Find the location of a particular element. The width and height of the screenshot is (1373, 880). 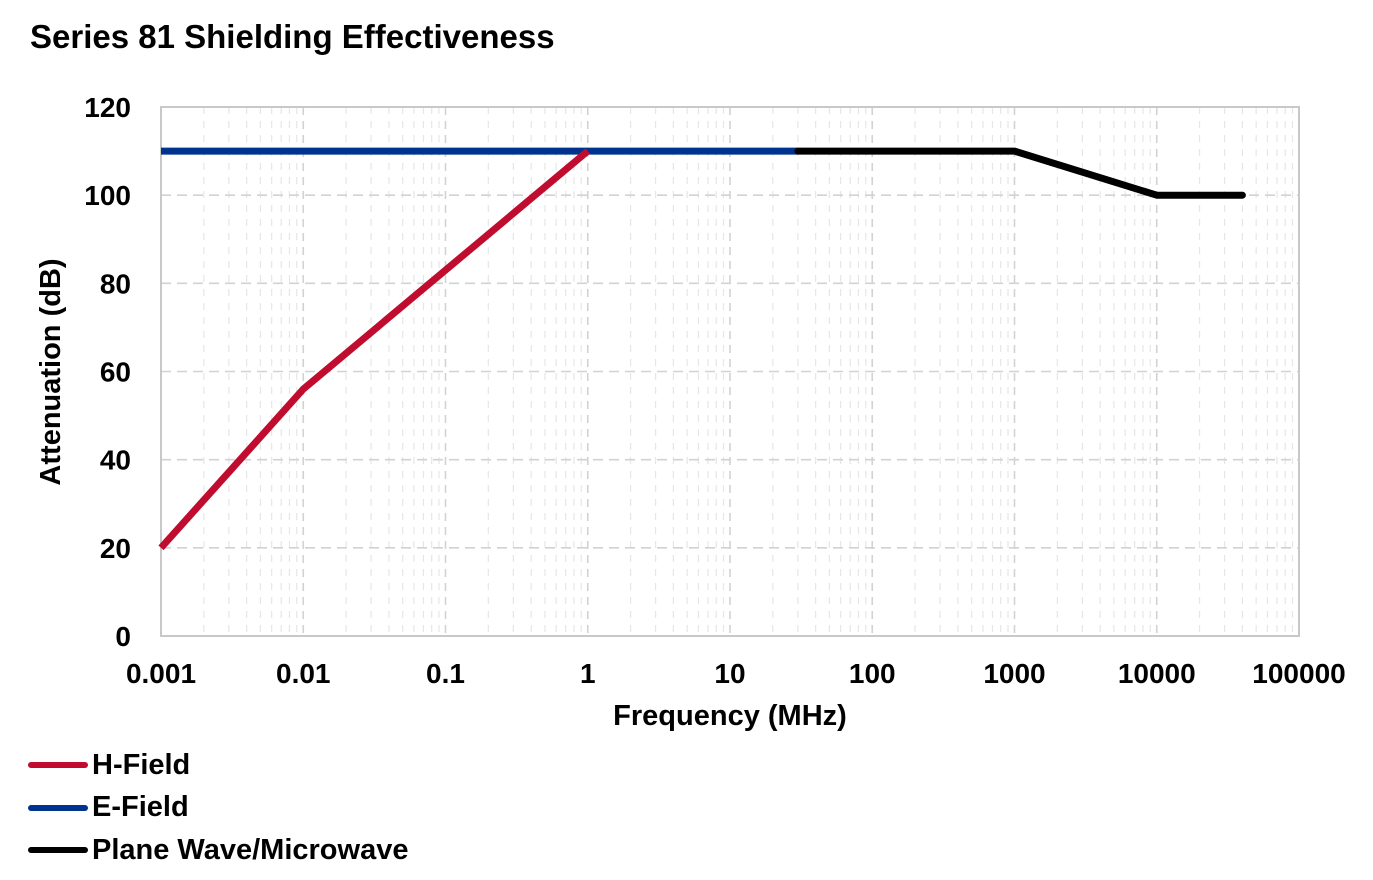

h-field-line is located at coordinates (374, 349).